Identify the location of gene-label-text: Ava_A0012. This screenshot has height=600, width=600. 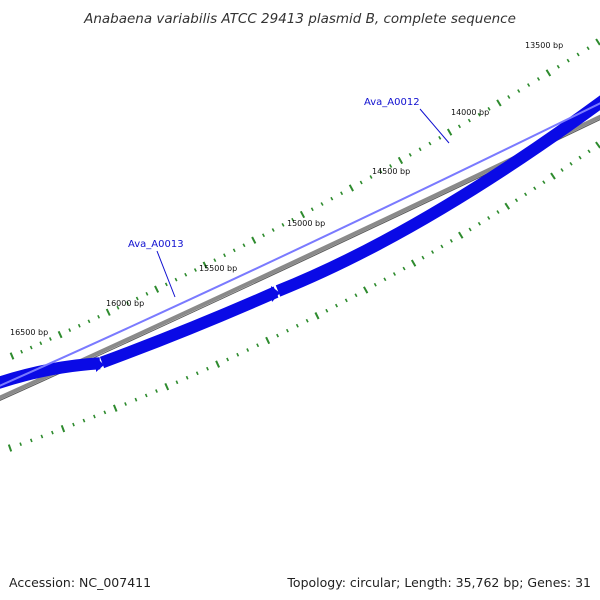
(392, 102).